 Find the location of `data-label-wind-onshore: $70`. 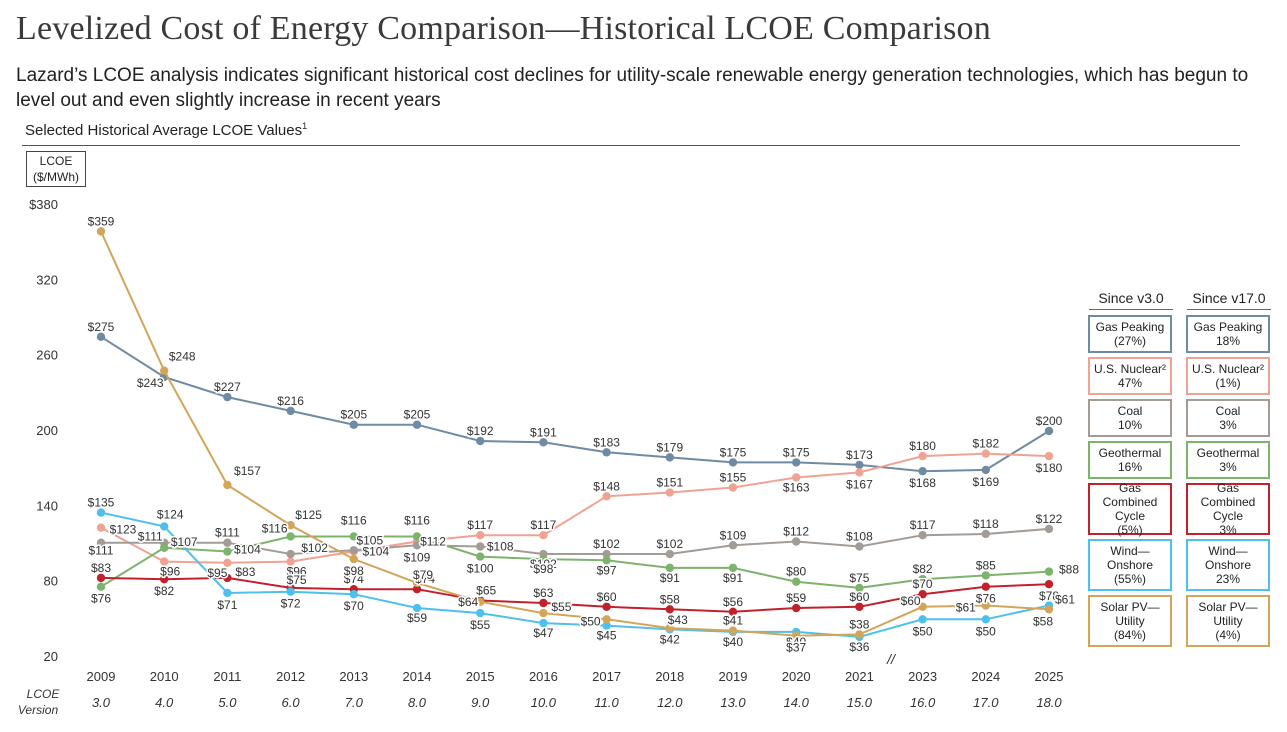

data-label-wind-onshore: $70 is located at coordinates (354, 606).